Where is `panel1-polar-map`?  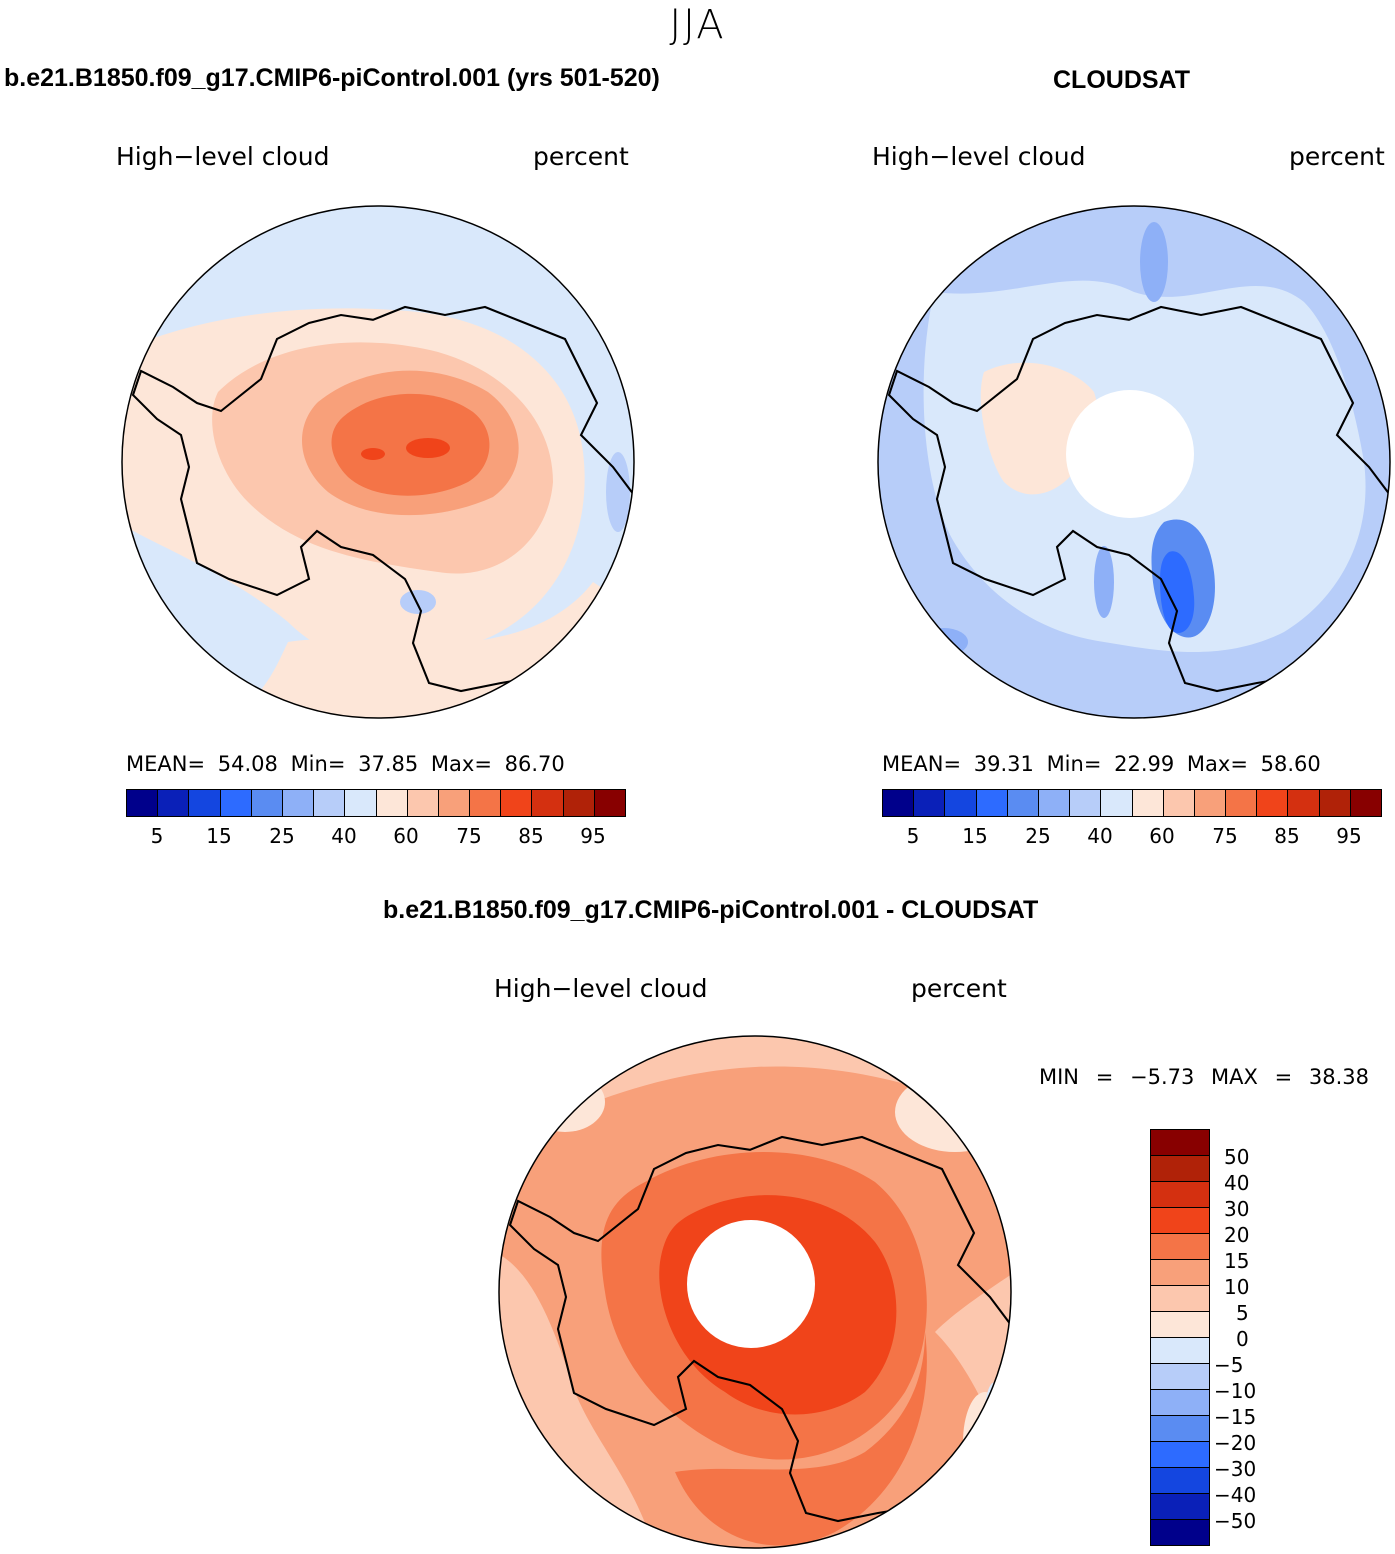
panel1-polar-map is located at coordinates (378, 462).